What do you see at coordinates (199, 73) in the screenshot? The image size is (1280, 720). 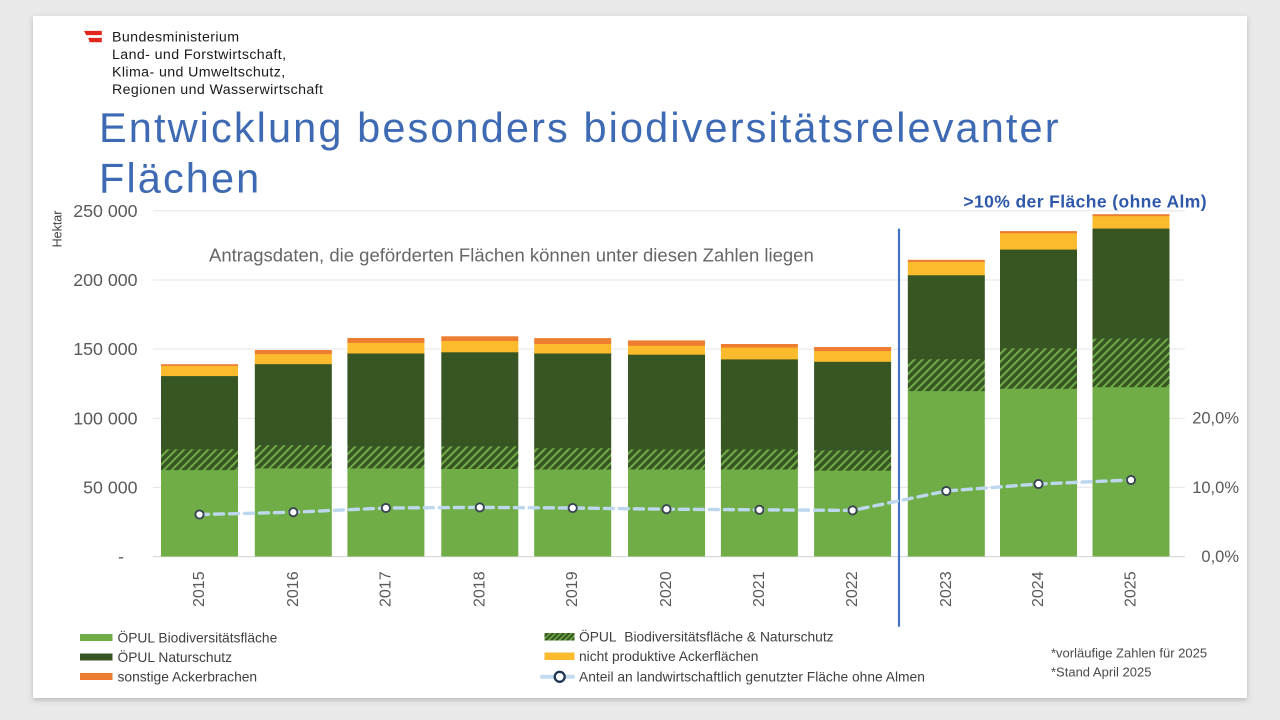 I see `svg-text: Klima- und Umweltschutz,` at bounding box center [199, 73].